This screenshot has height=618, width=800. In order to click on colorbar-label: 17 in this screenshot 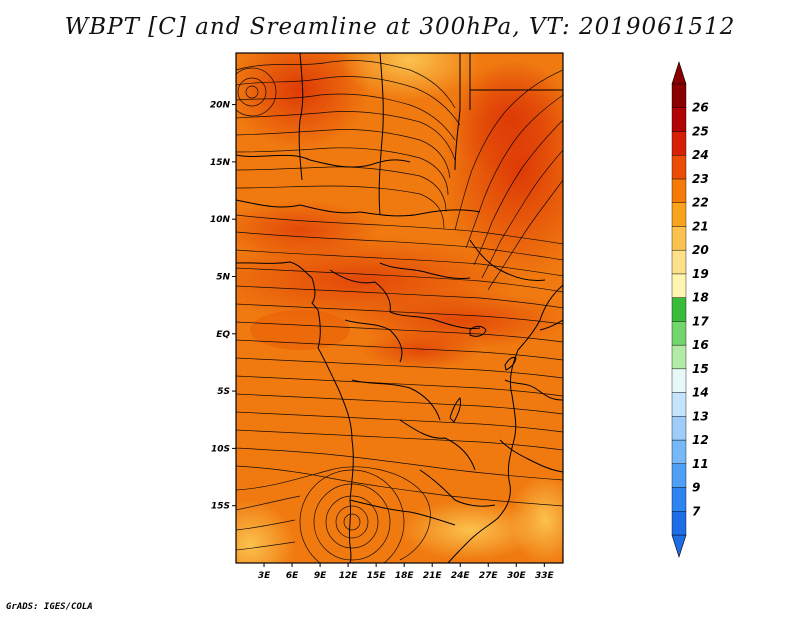, I will do `click(700, 321)`.